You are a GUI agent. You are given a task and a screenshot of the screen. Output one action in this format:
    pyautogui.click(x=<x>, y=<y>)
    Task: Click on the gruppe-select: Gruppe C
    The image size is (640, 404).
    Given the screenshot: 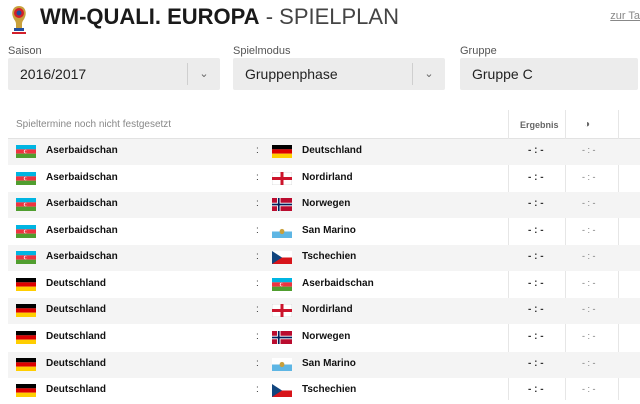 What is the action you would take?
    pyautogui.click(x=549, y=74)
    